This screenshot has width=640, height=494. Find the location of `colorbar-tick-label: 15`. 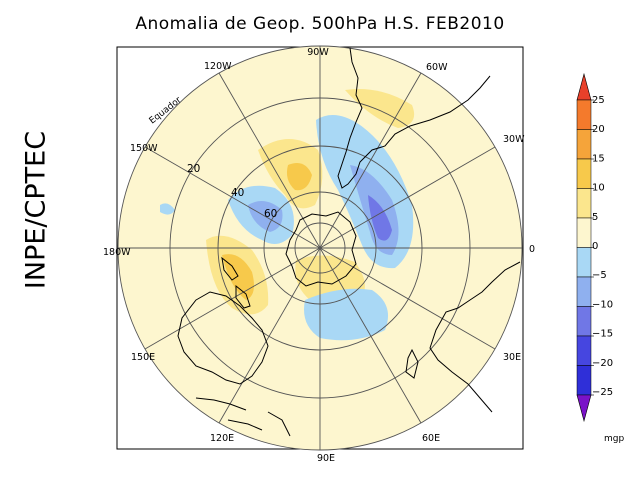

colorbar-tick-label: 15 is located at coordinates (598, 158).